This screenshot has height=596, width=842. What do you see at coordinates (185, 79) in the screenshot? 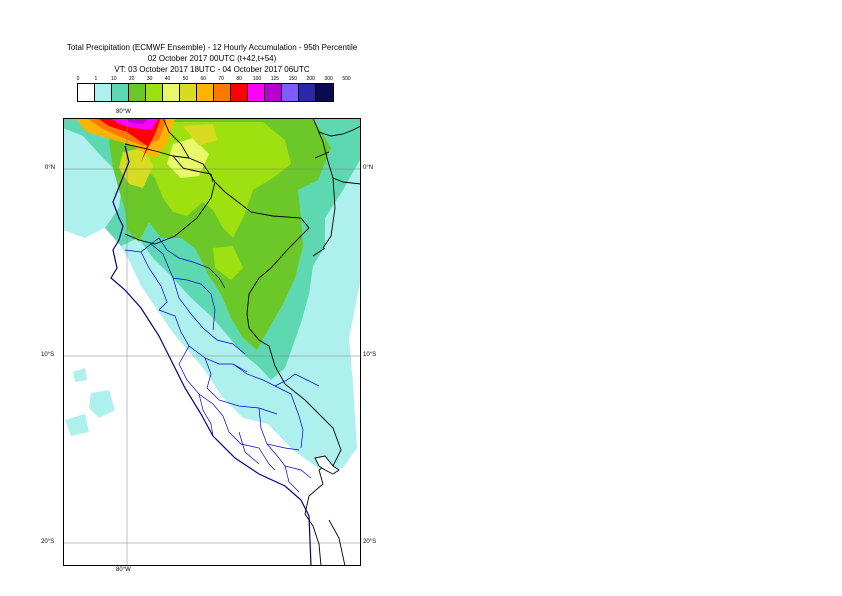
I see `legend-label-6: 50` at bounding box center [185, 79].